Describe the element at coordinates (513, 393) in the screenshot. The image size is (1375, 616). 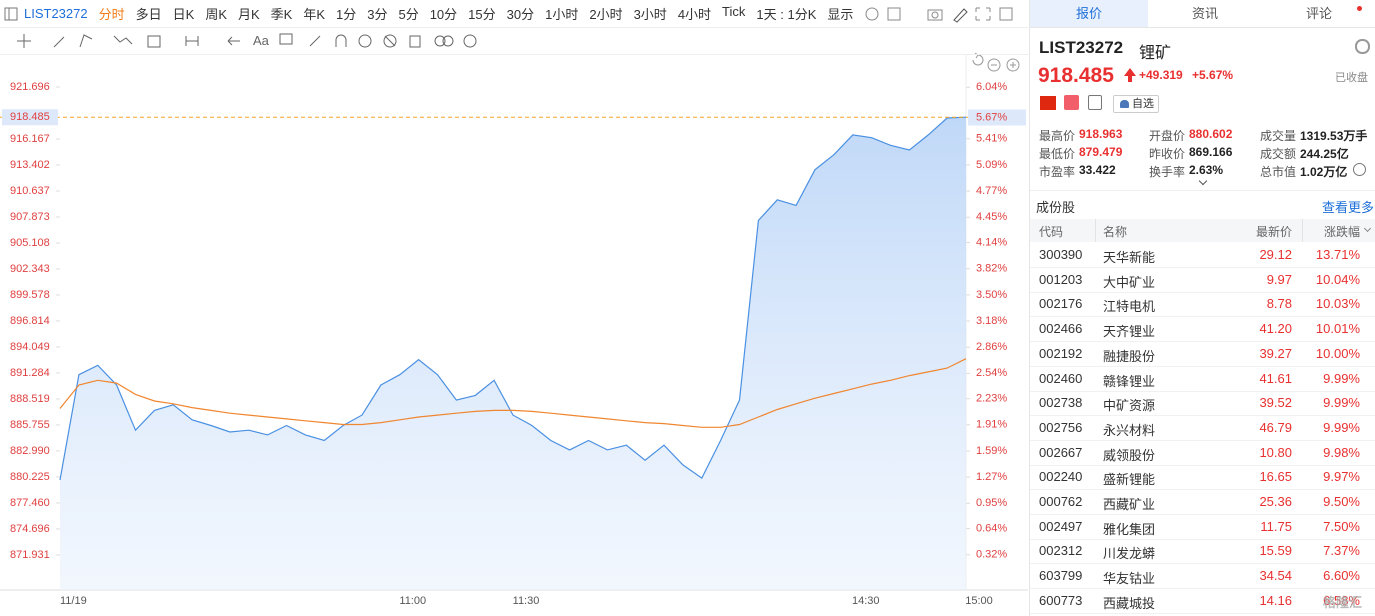
I see `average-line` at that location.